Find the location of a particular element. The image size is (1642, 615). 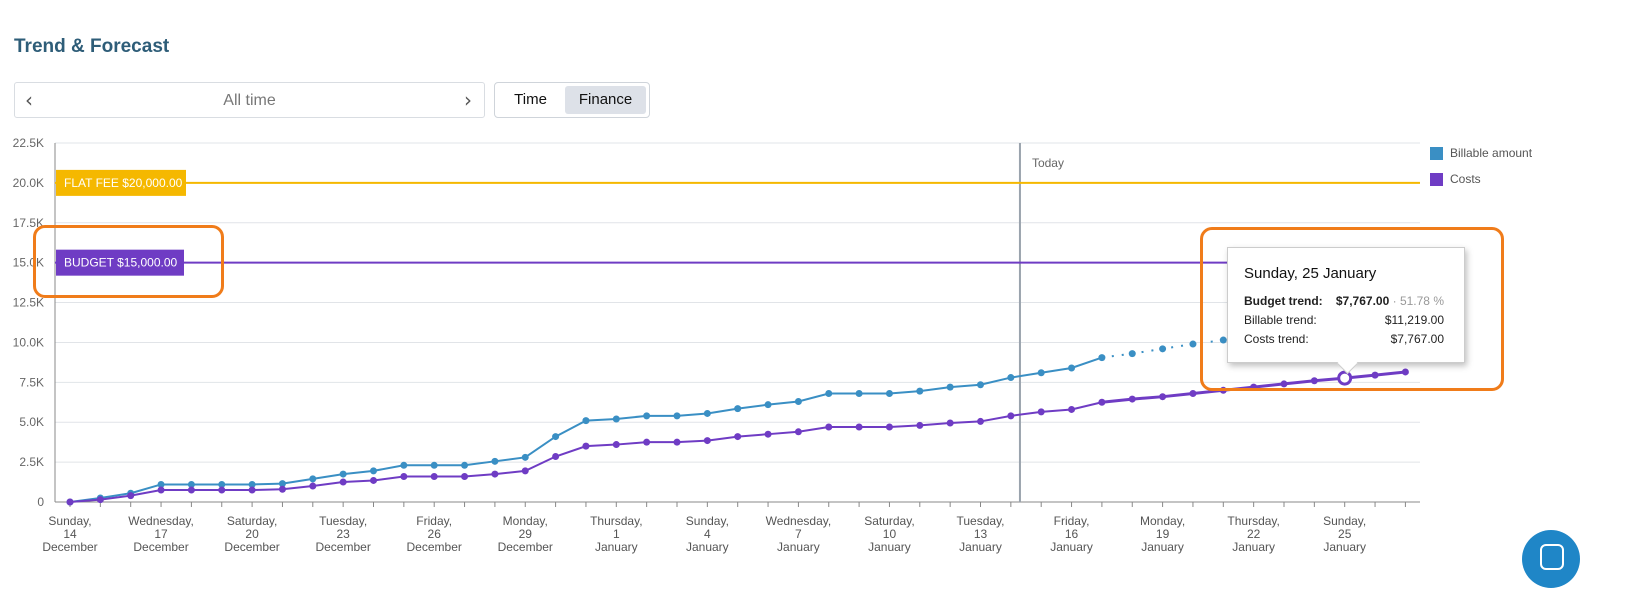

view-toggle: Time Finance is located at coordinates (572, 100).